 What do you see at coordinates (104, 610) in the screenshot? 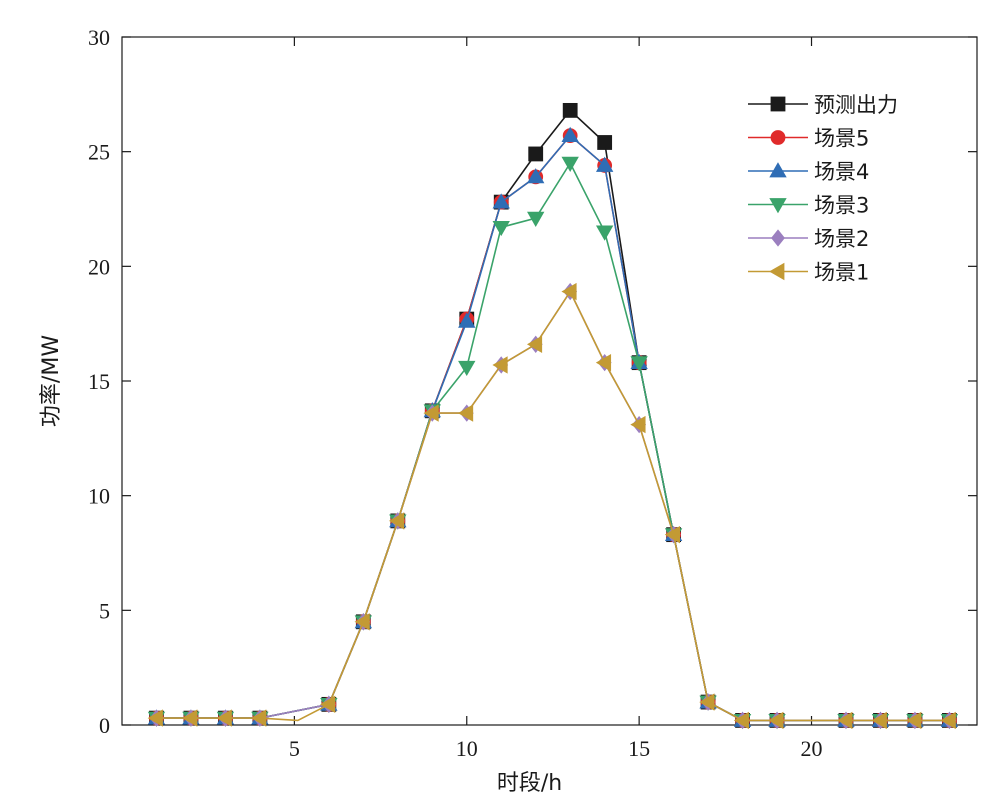
I see `y-tick-label: 5` at bounding box center [104, 610].